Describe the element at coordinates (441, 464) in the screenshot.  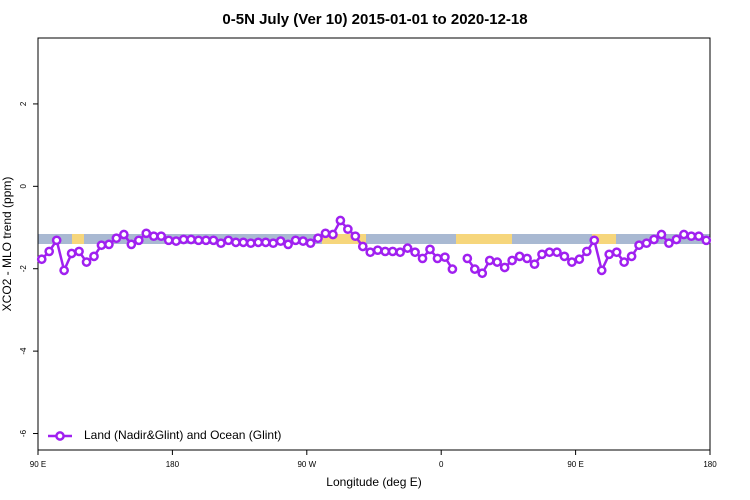
I see `x-tick-label: 0` at that location.